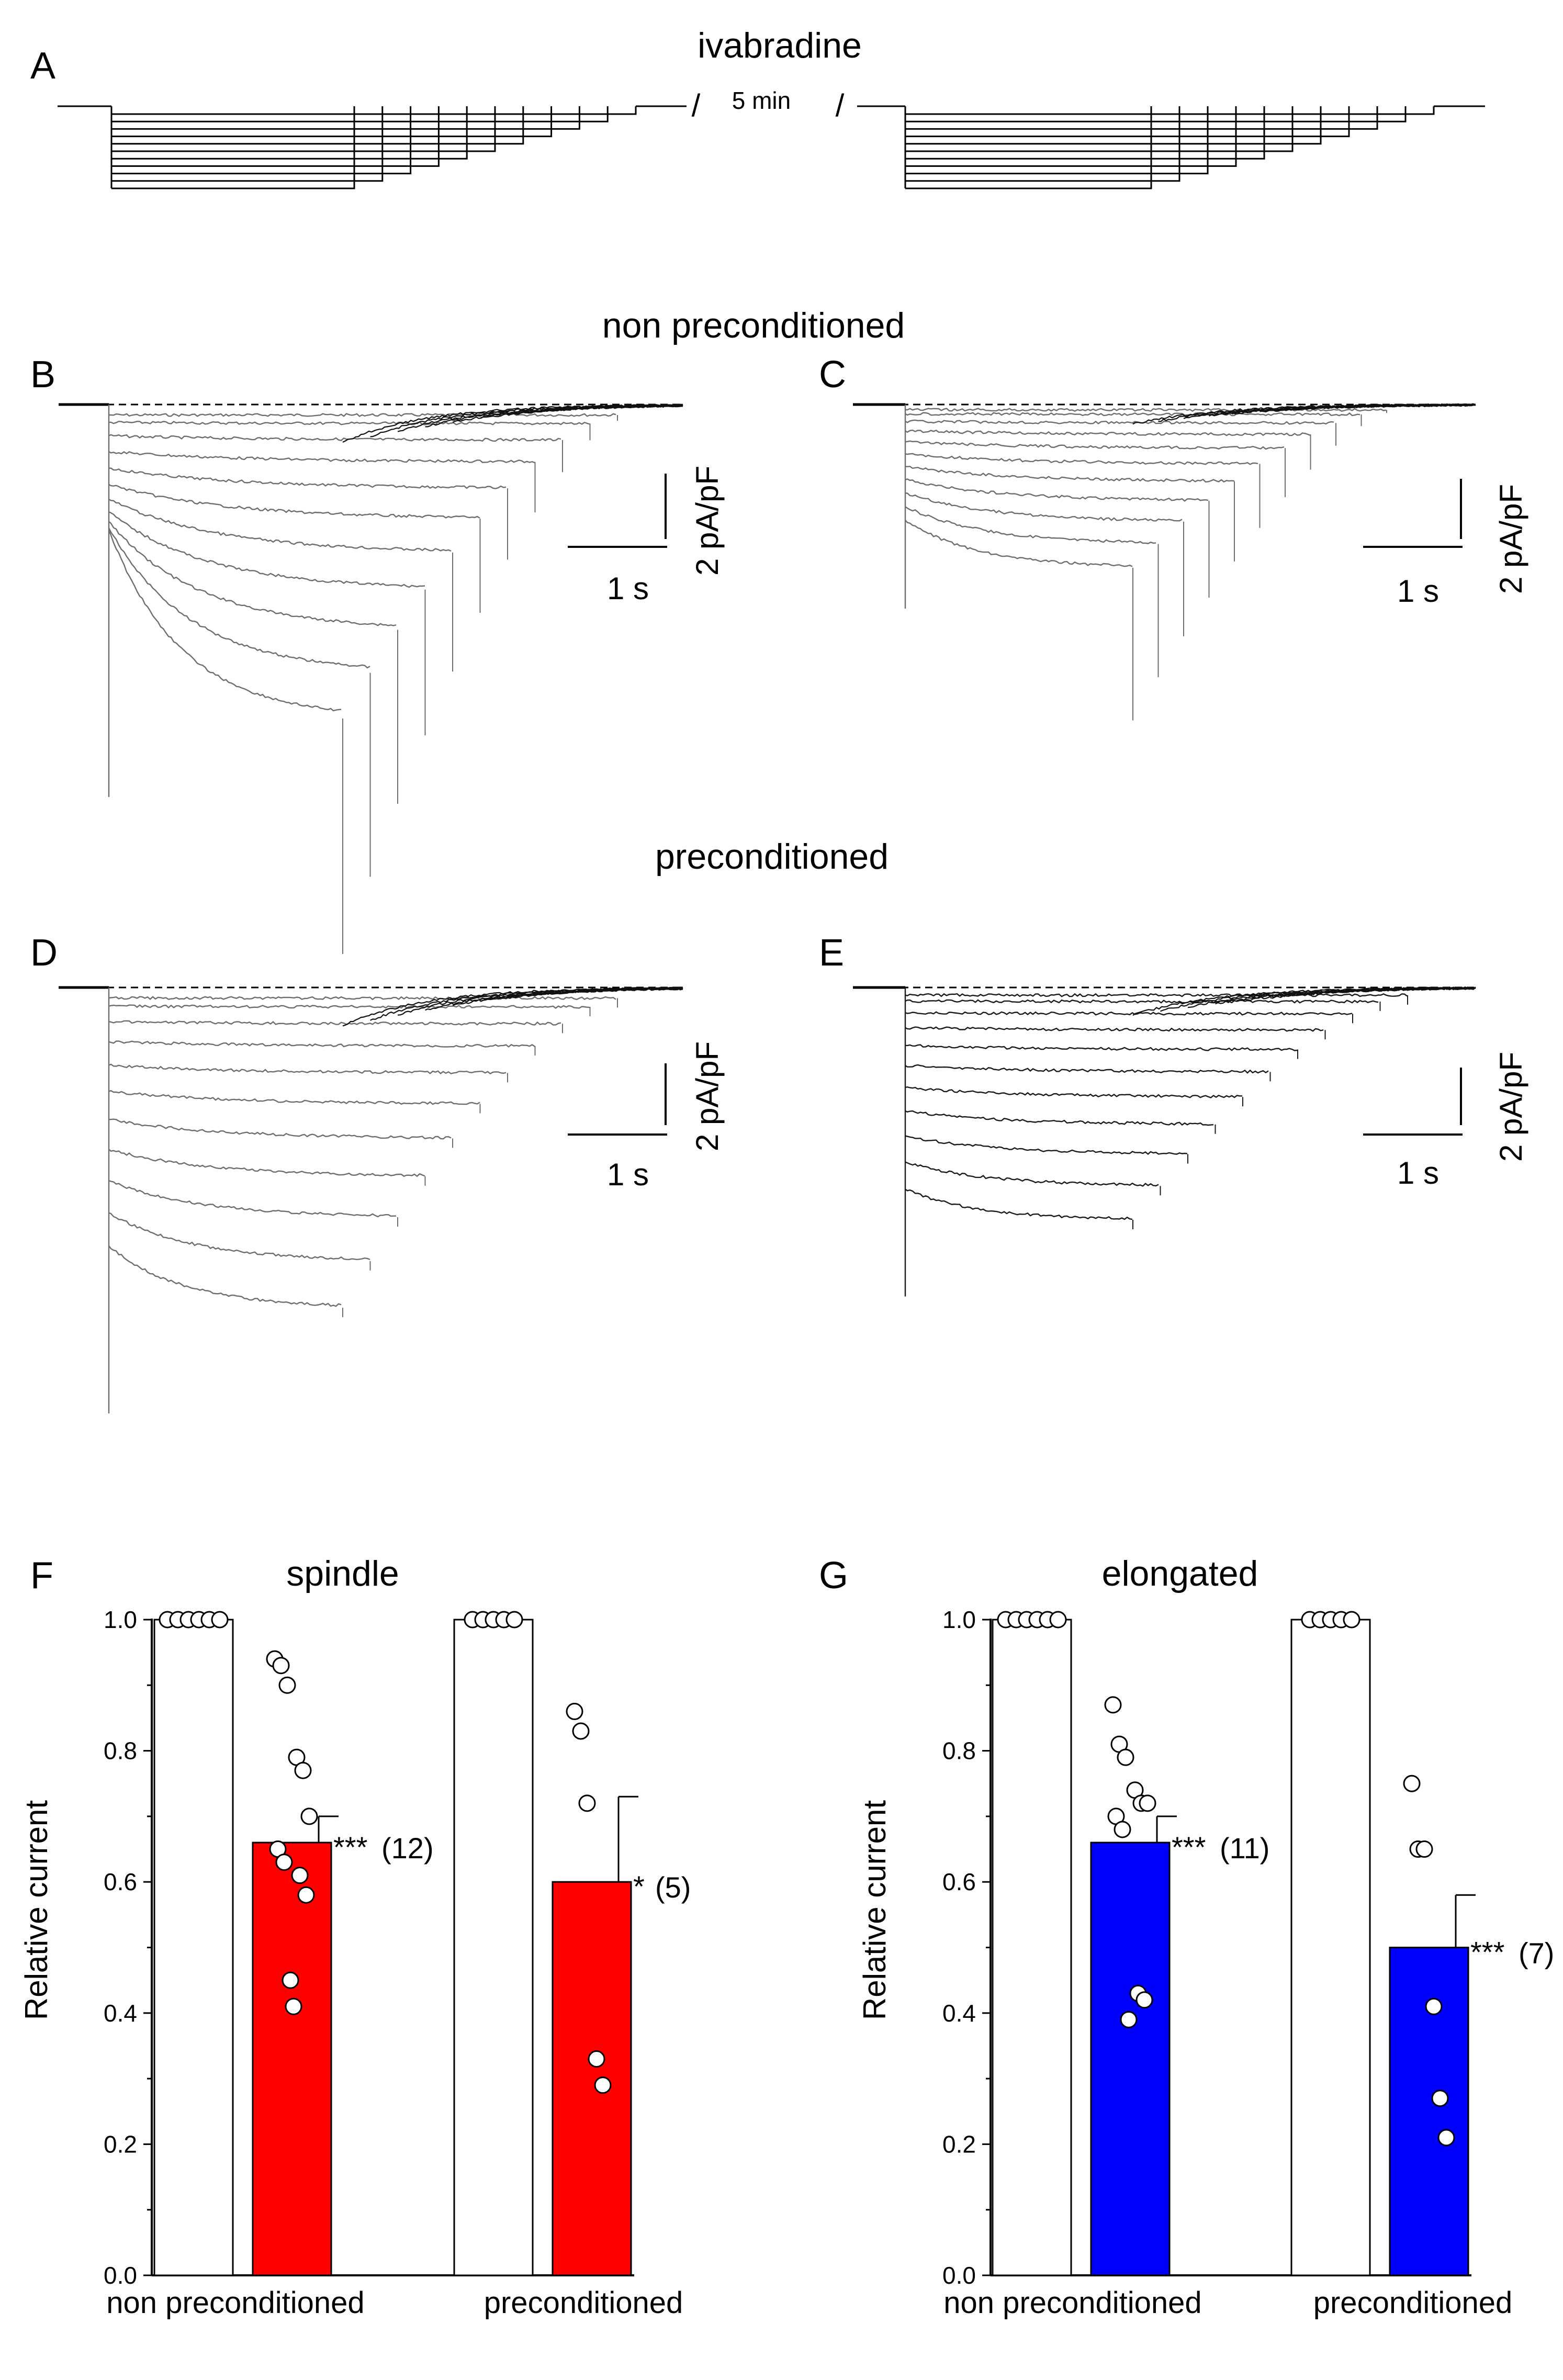  Describe the element at coordinates (1189, 1847) in the screenshot. I see `significance-marker: ***` at that location.